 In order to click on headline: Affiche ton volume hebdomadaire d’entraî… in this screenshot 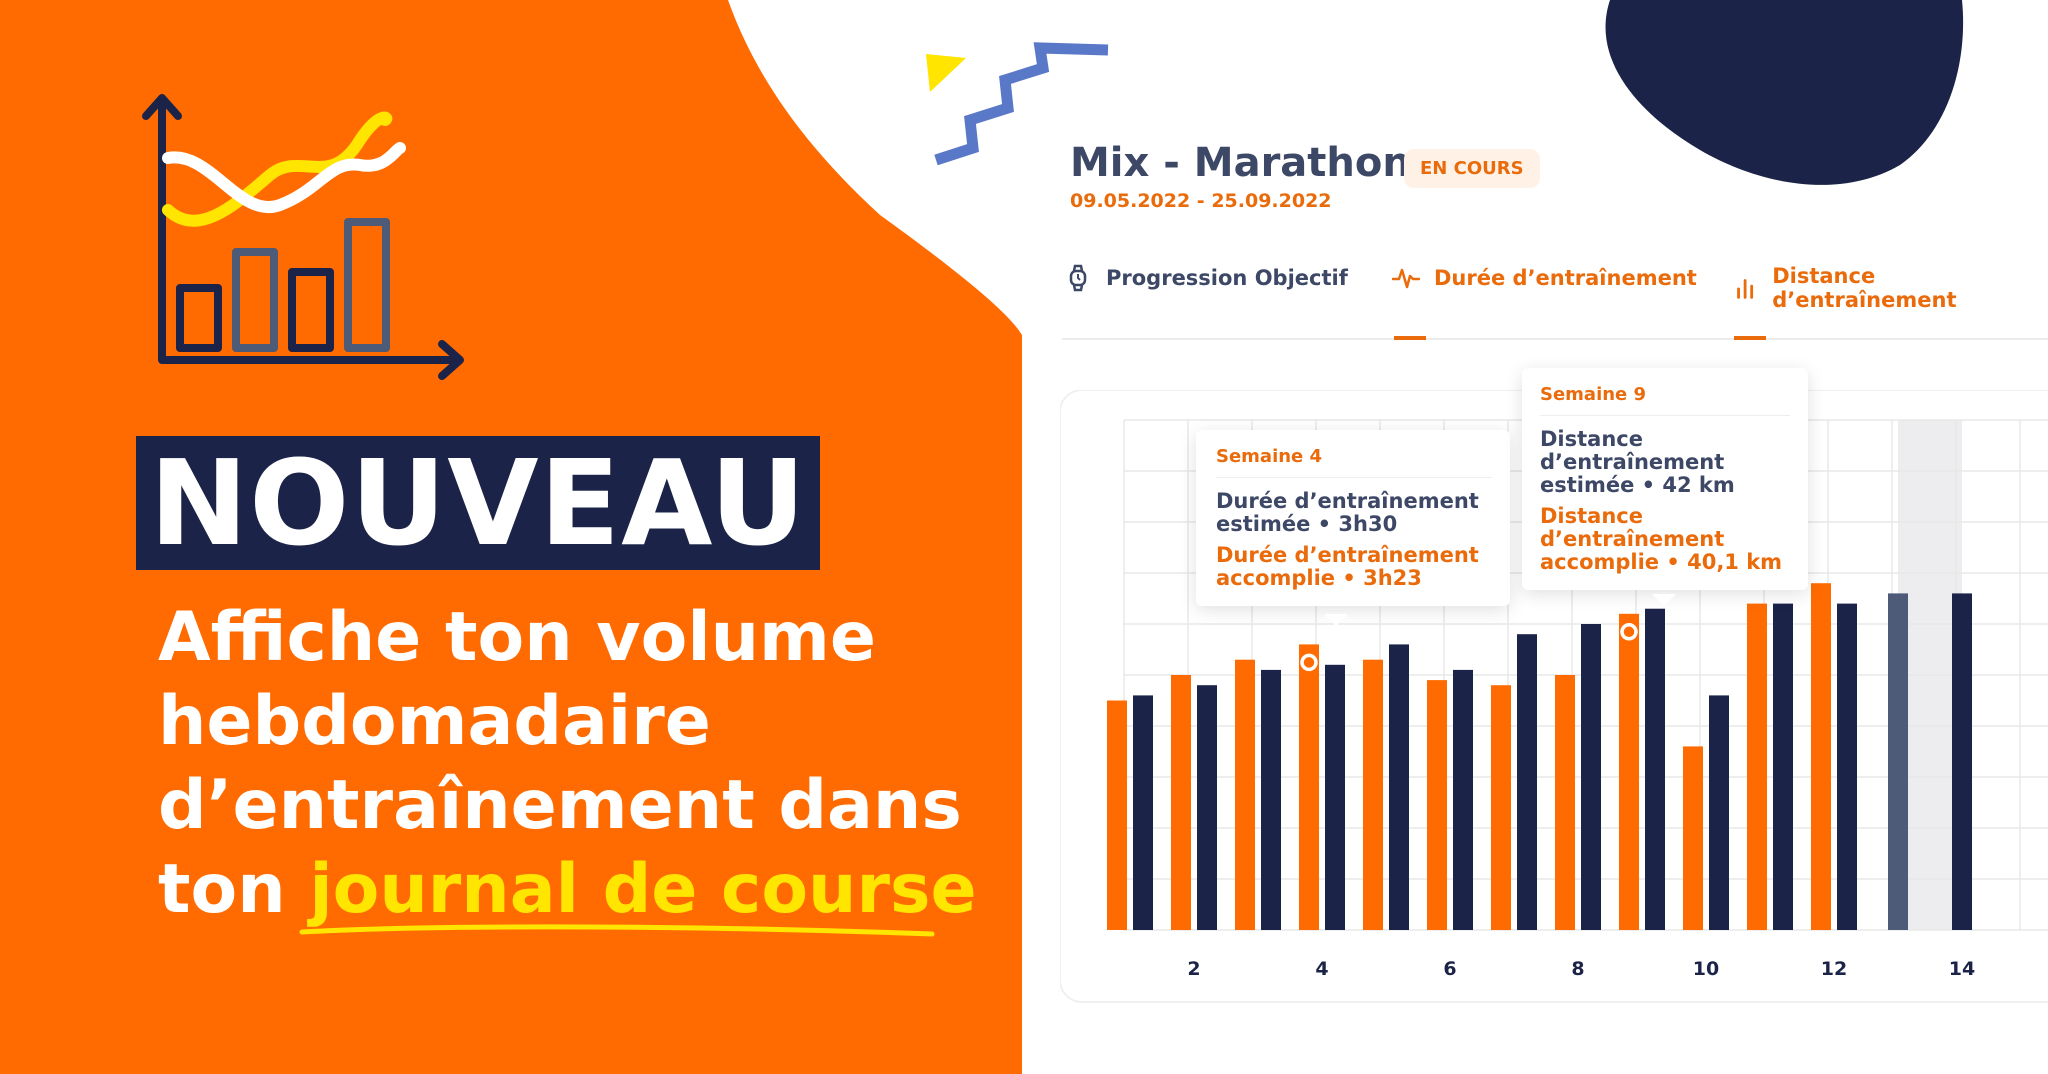, I will do `click(588, 764)`.